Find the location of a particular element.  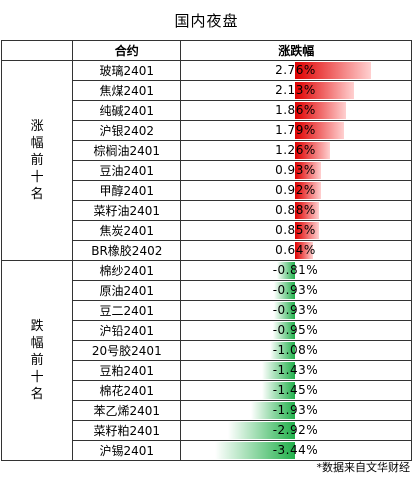

group-label-text: 跌幅前十名 is located at coordinates (37, 360).